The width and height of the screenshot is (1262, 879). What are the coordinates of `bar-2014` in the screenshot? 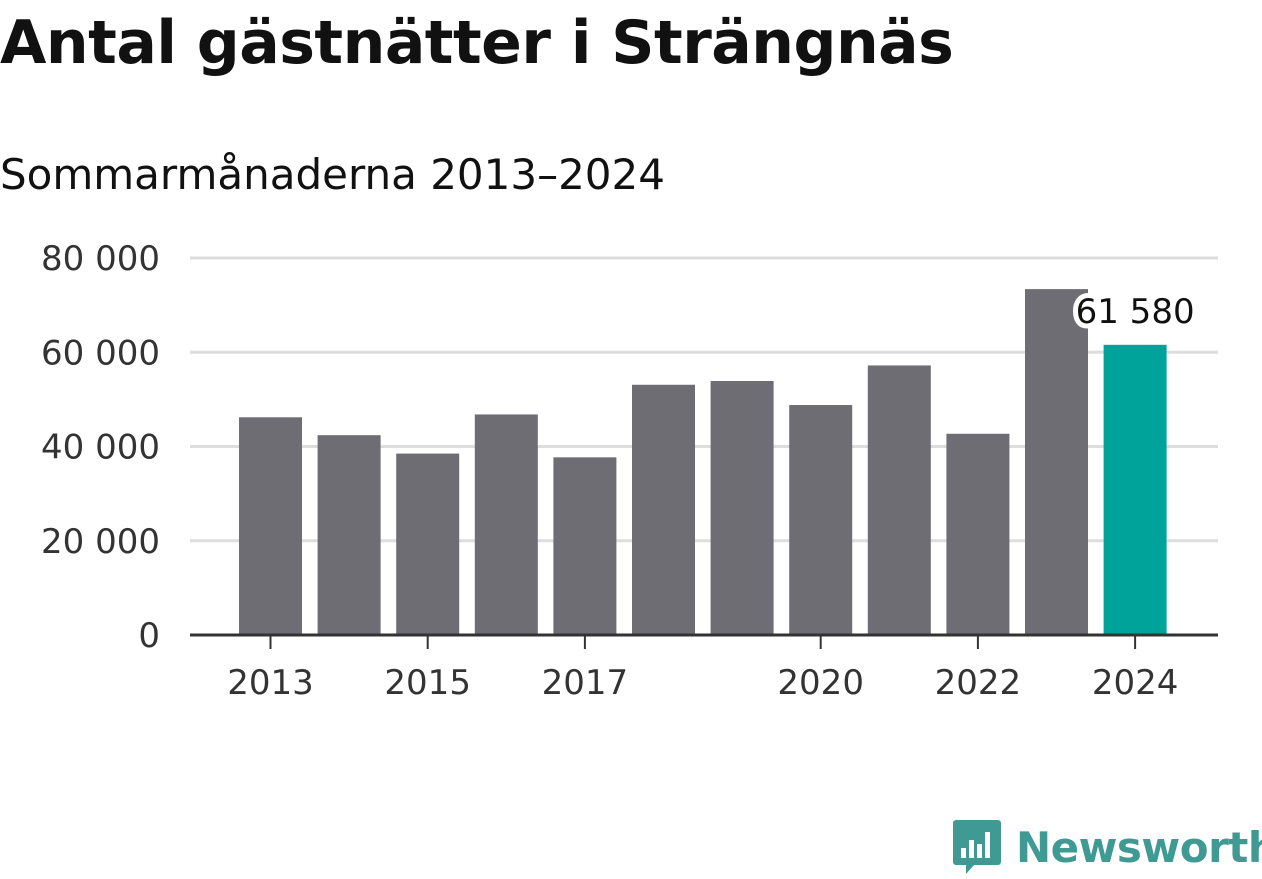 It's located at (349, 535).